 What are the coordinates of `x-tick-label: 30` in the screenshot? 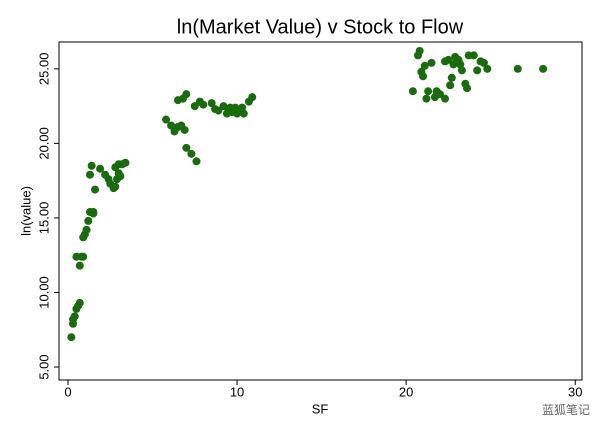 It's located at (575, 391).